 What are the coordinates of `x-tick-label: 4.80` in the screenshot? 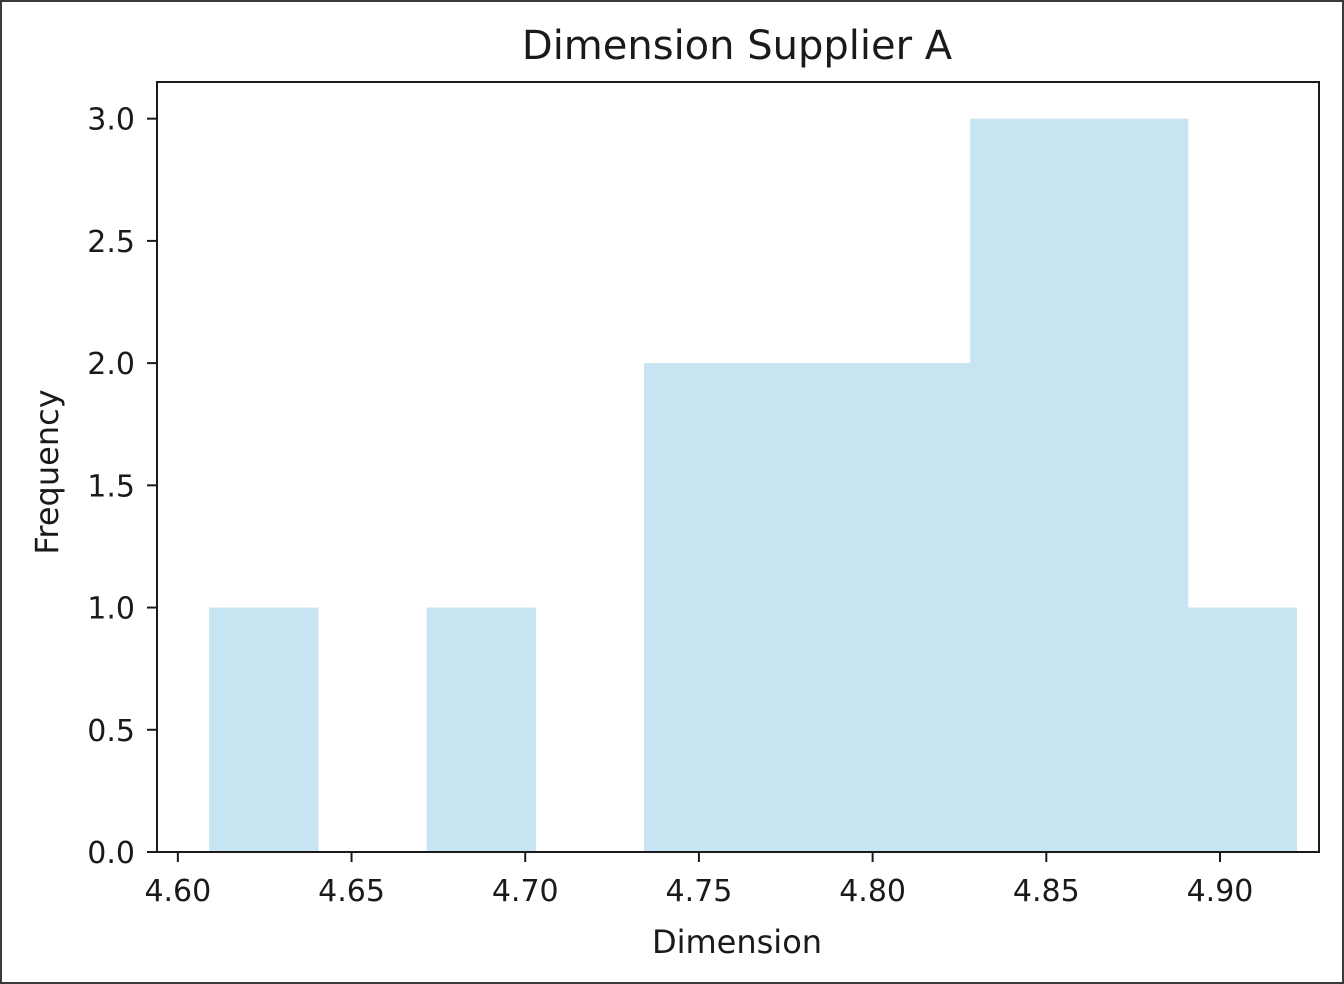 It's located at (872, 891).